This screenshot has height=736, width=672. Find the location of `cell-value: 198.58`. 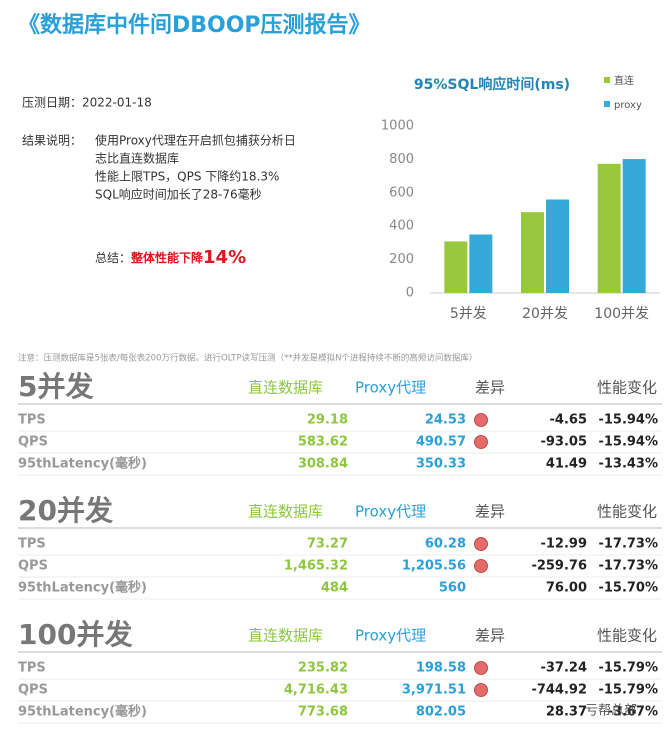

cell-value: 198.58 is located at coordinates (441, 668).